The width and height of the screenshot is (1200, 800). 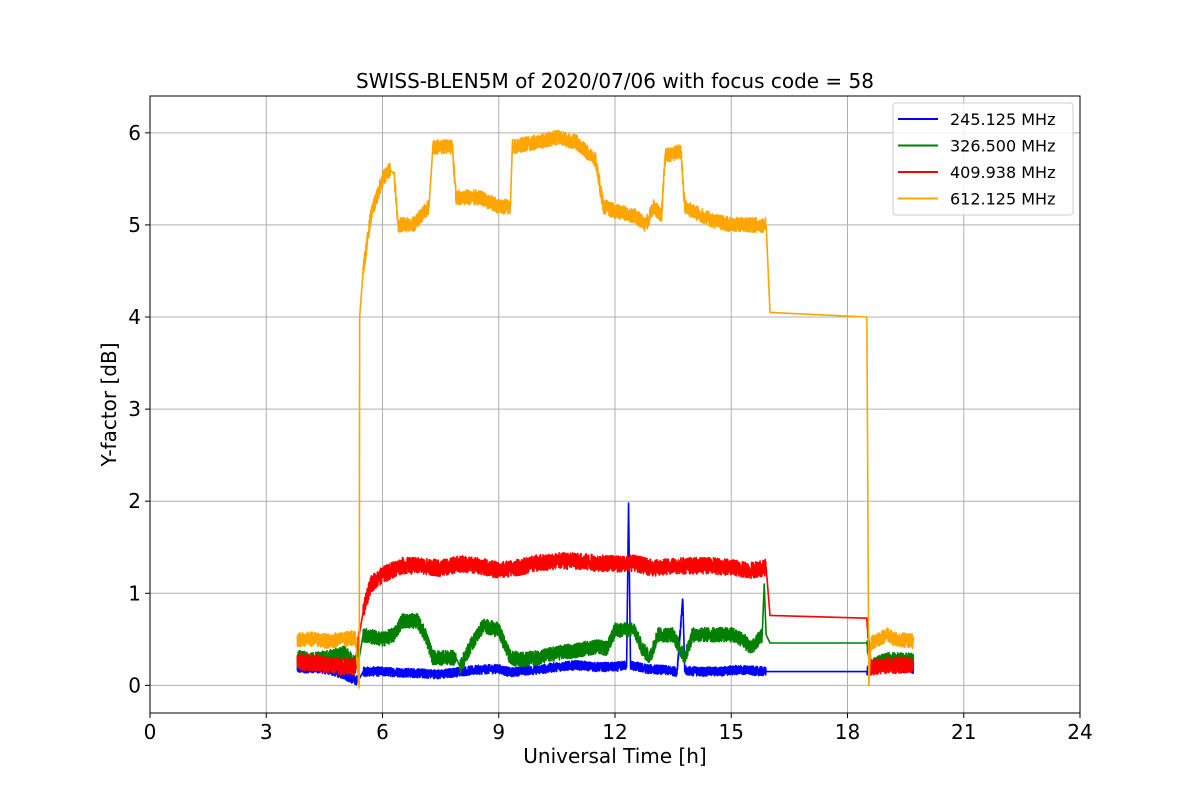 What do you see at coordinates (266, 732) in the screenshot?
I see `x-tick-label: 3` at bounding box center [266, 732].